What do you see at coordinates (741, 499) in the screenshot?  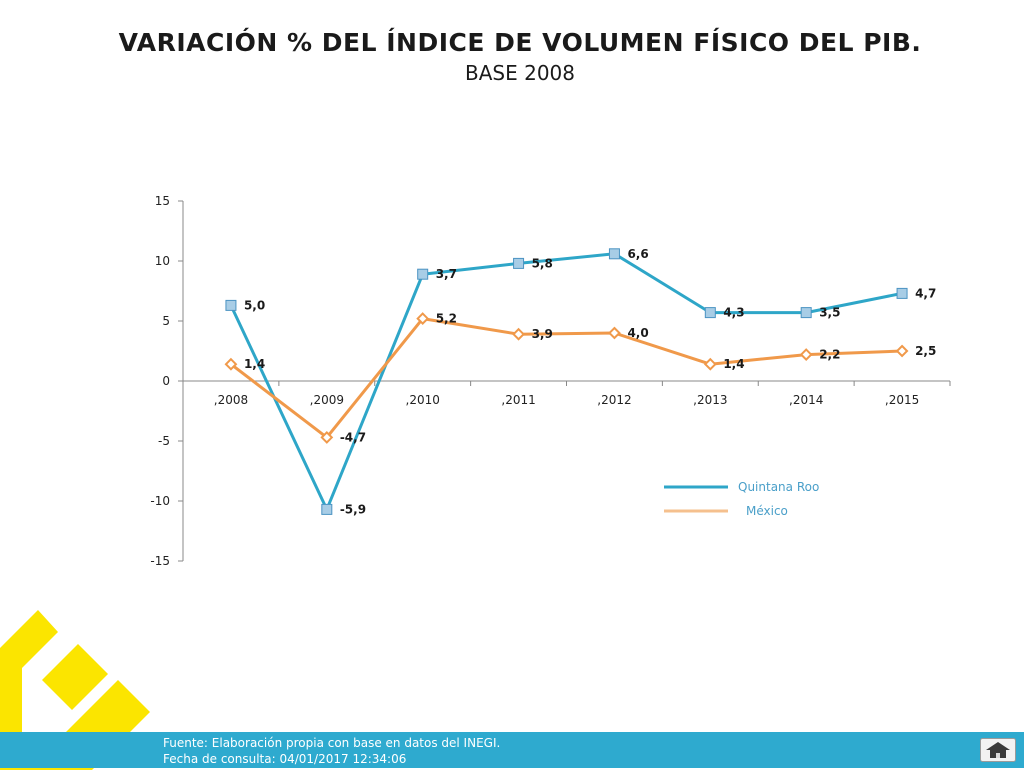 I see `chart-legend: Quintana Roo México` at bounding box center [741, 499].